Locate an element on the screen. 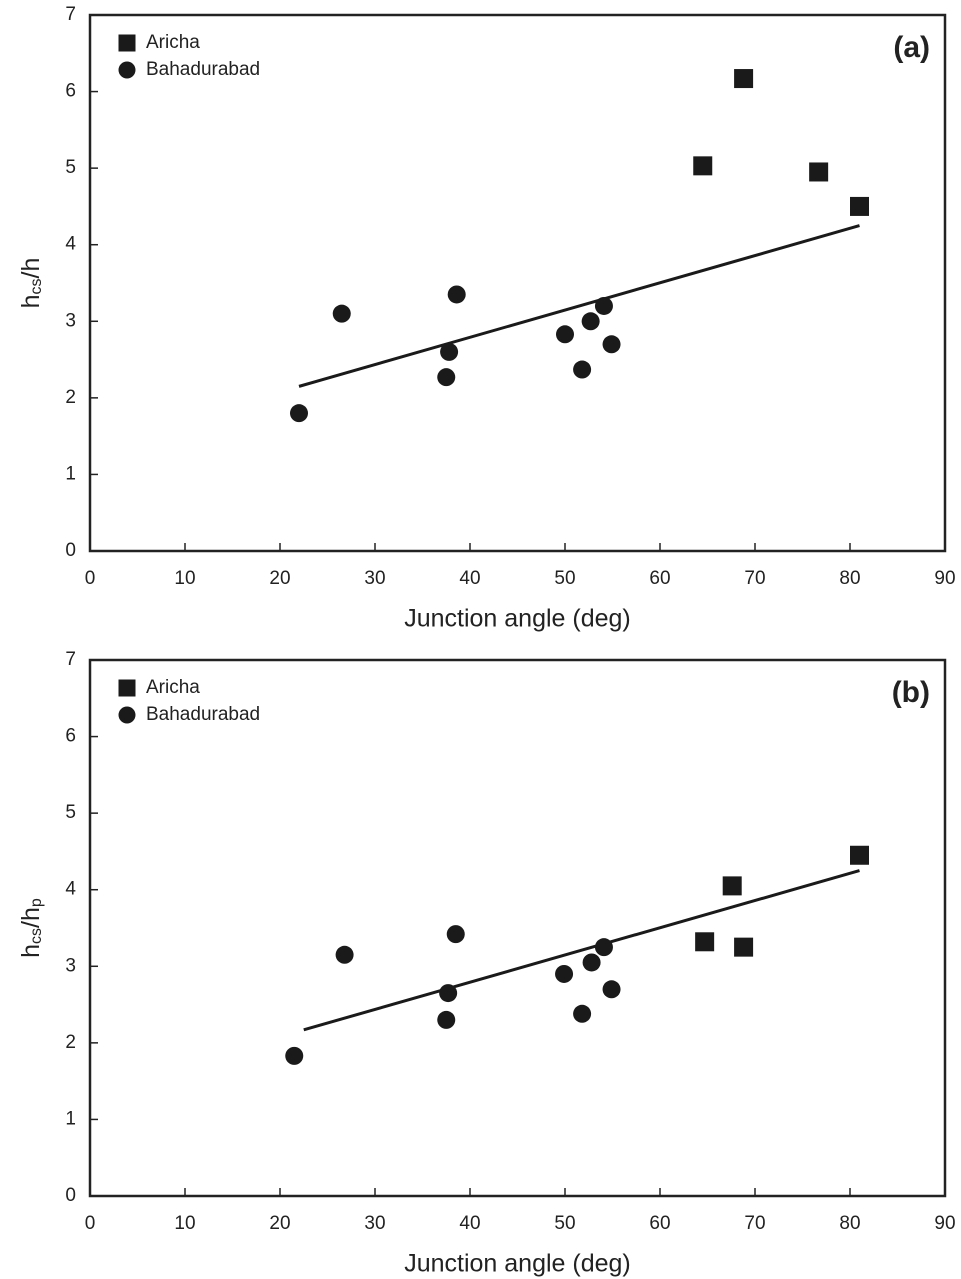  panel-label: (b) is located at coordinates (911, 692).